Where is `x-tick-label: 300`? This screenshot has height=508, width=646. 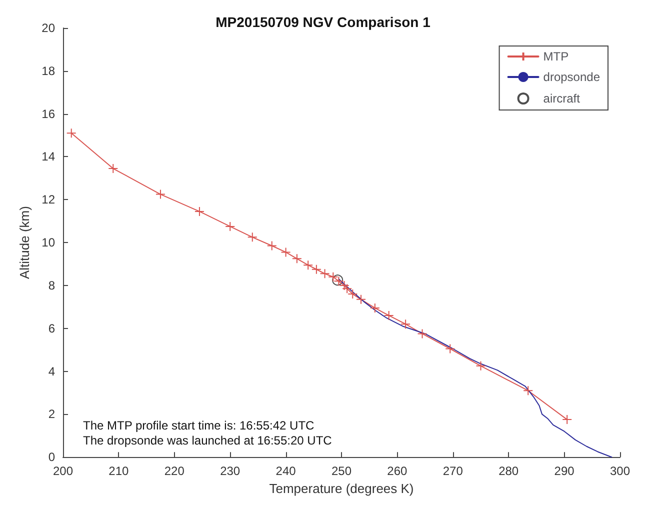 x-tick-label: 300 is located at coordinates (620, 471).